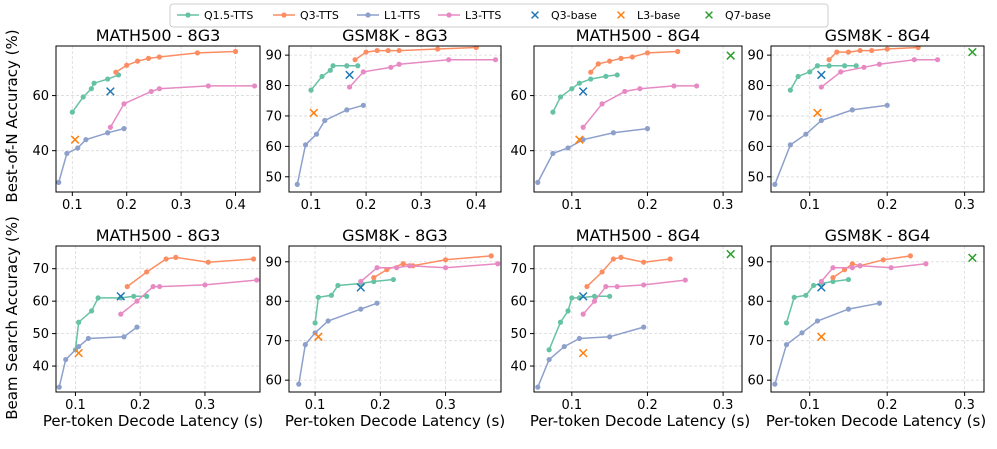 The width and height of the screenshot is (997, 449). I want to click on gridlines, so click(395, 119).